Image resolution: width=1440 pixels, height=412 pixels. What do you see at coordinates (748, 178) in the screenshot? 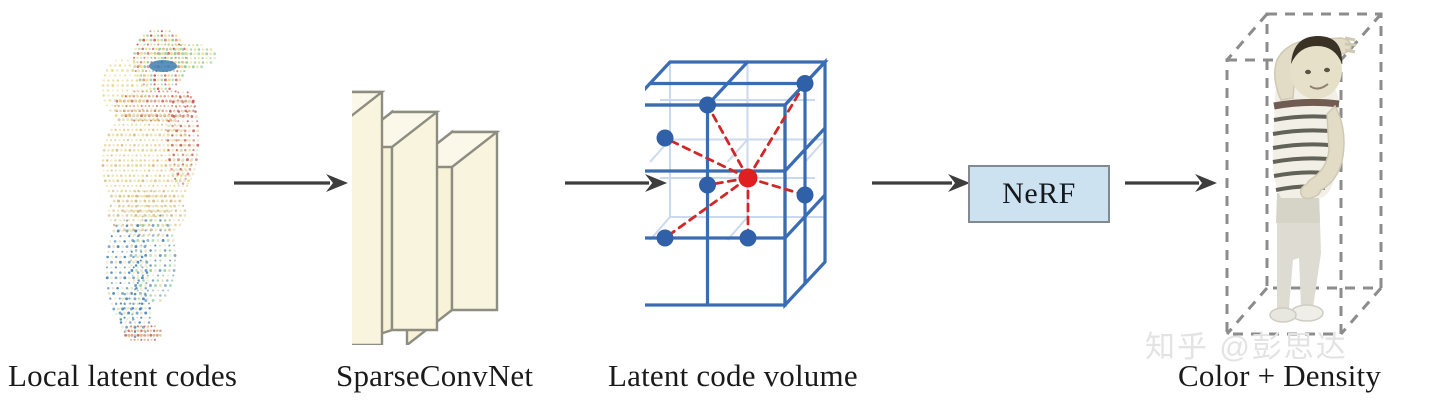
I see `query-point-dot` at bounding box center [748, 178].